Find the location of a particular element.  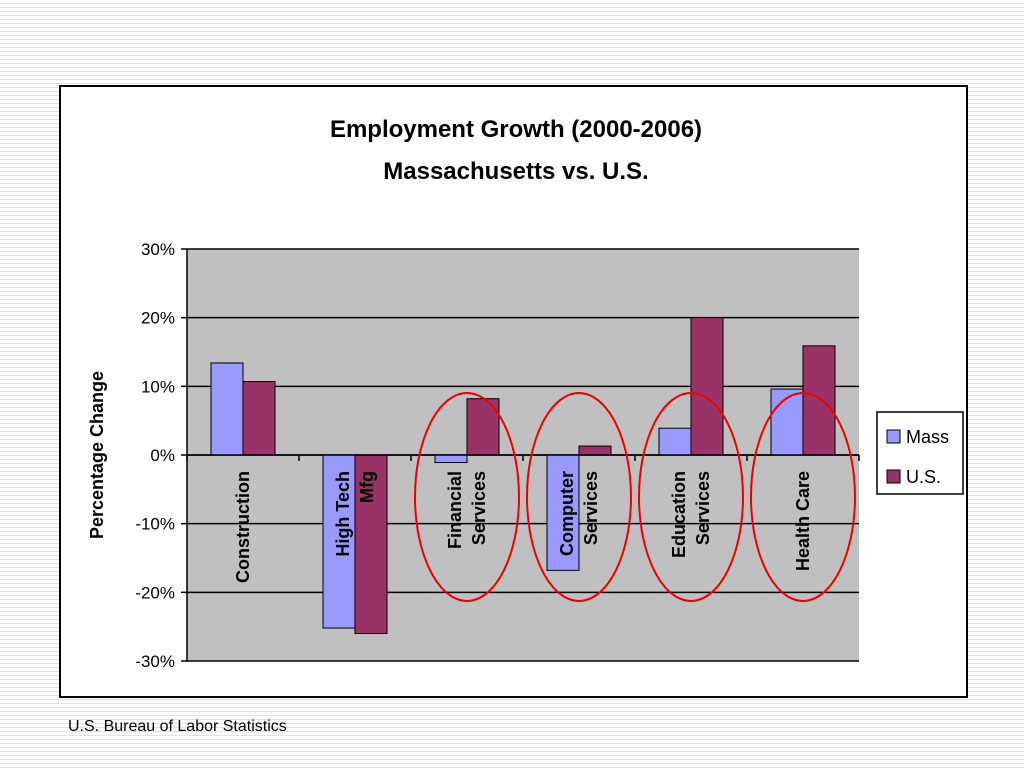

category-label: Health Care is located at coordinates (803, 521).